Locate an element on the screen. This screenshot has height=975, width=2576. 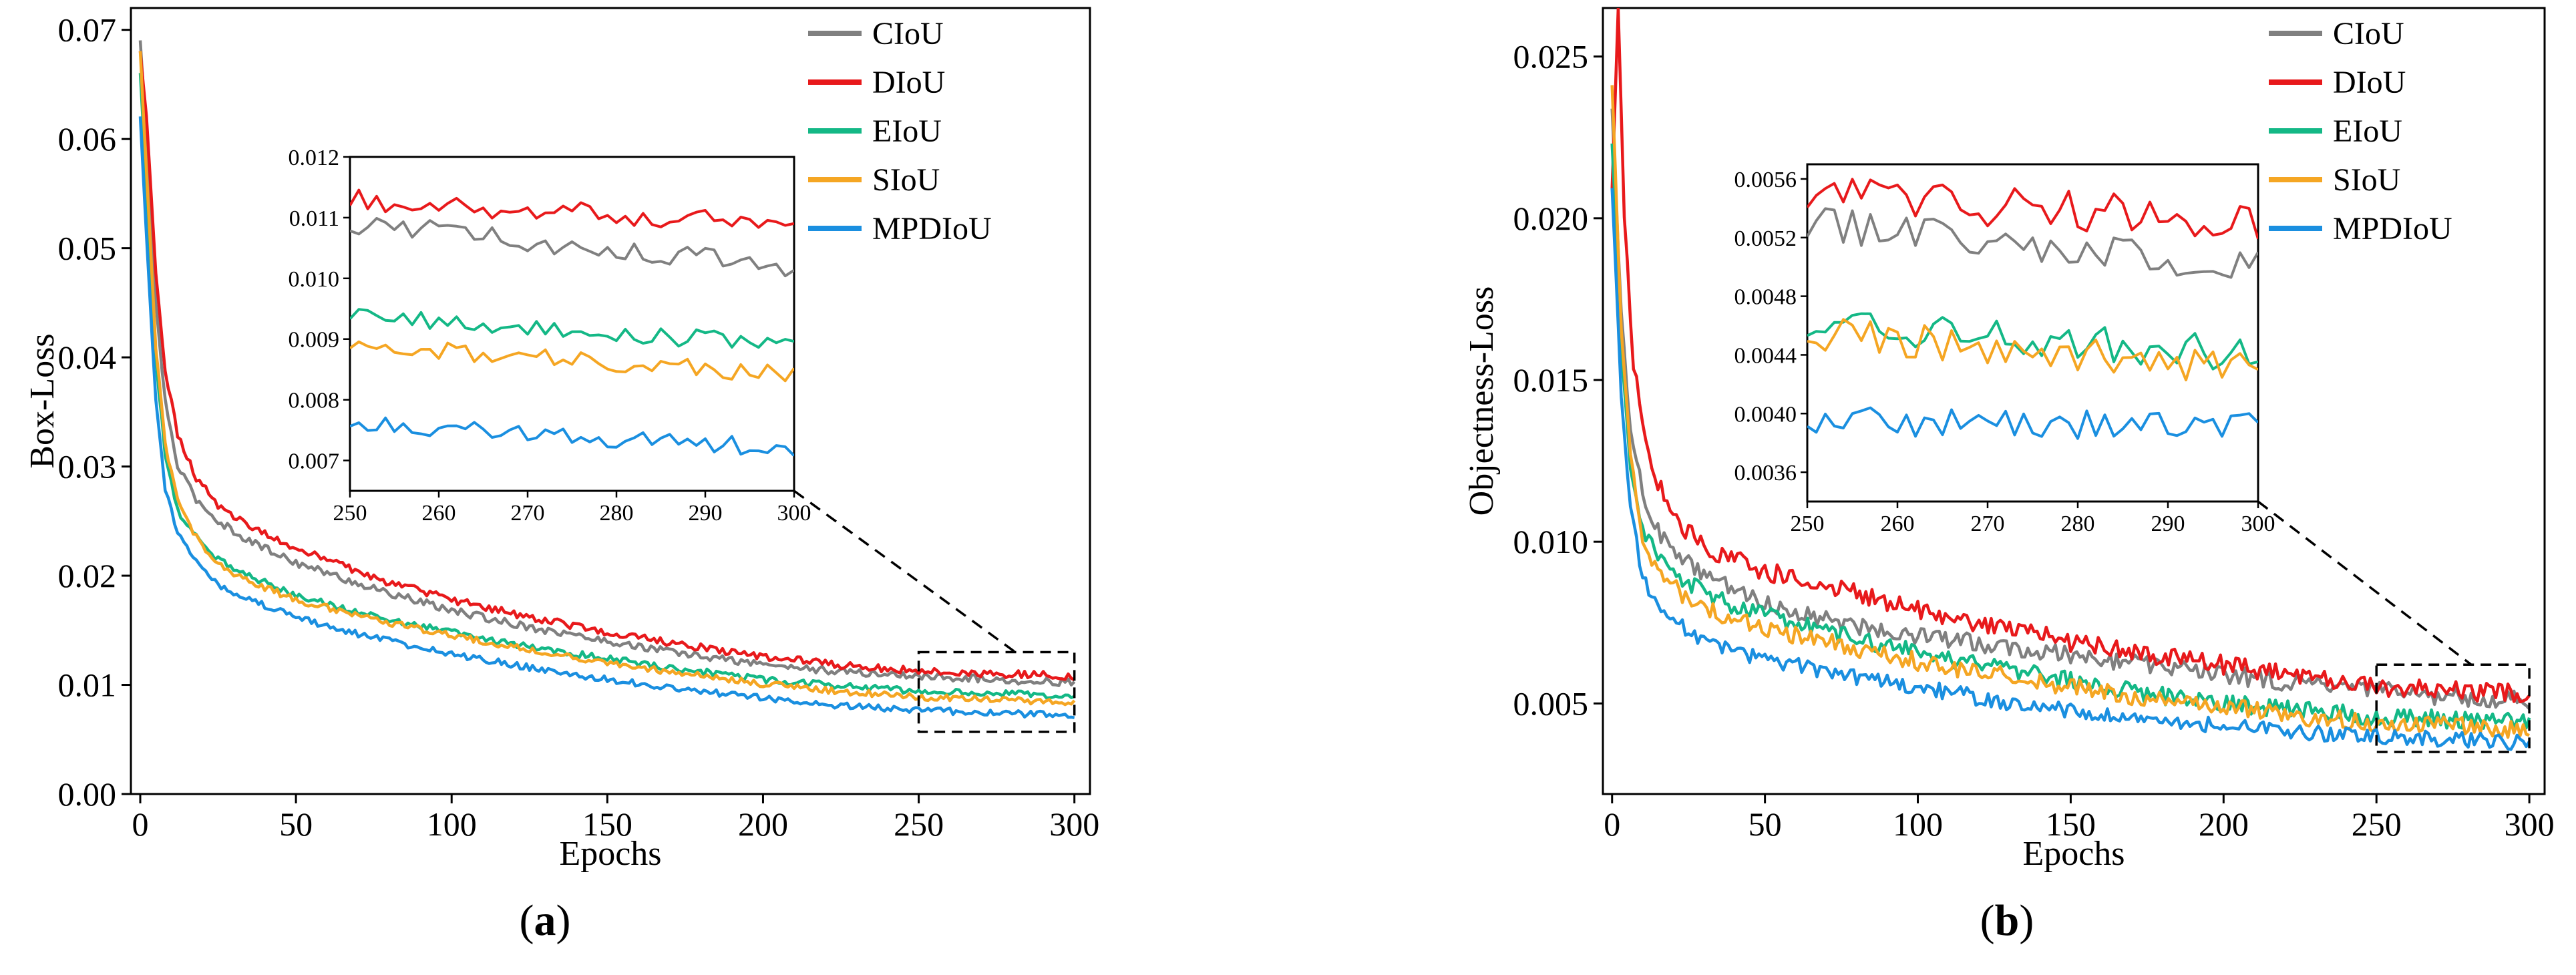
y-tick-label: 0.01 is located at coordinates (87, 685).